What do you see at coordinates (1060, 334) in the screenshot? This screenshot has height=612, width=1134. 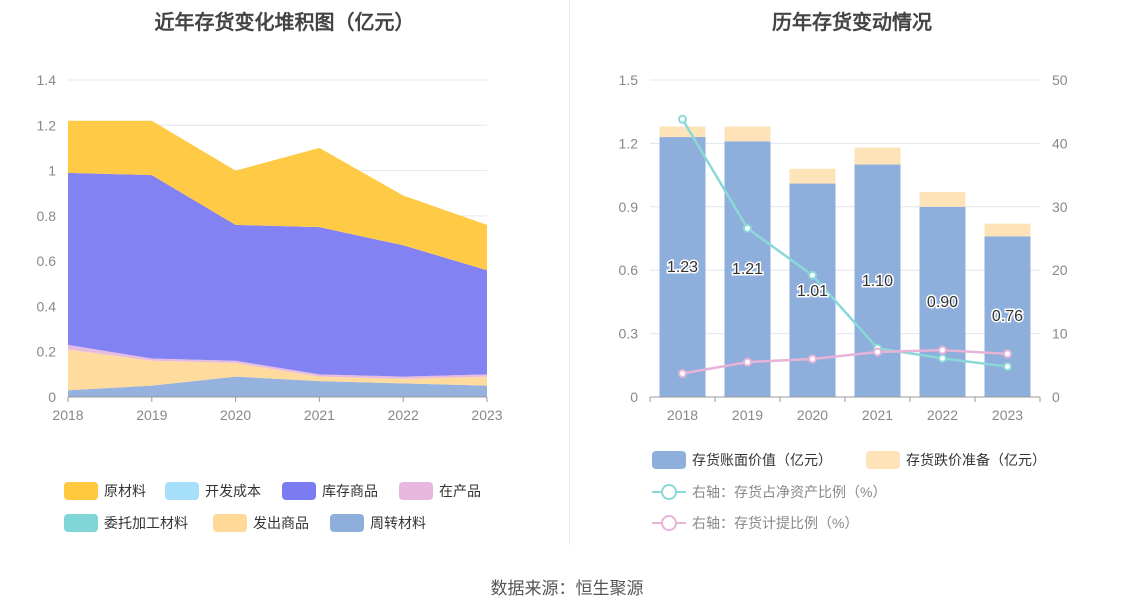 I see `y2-tick-label: 10` at bounding box center [1060, 334].